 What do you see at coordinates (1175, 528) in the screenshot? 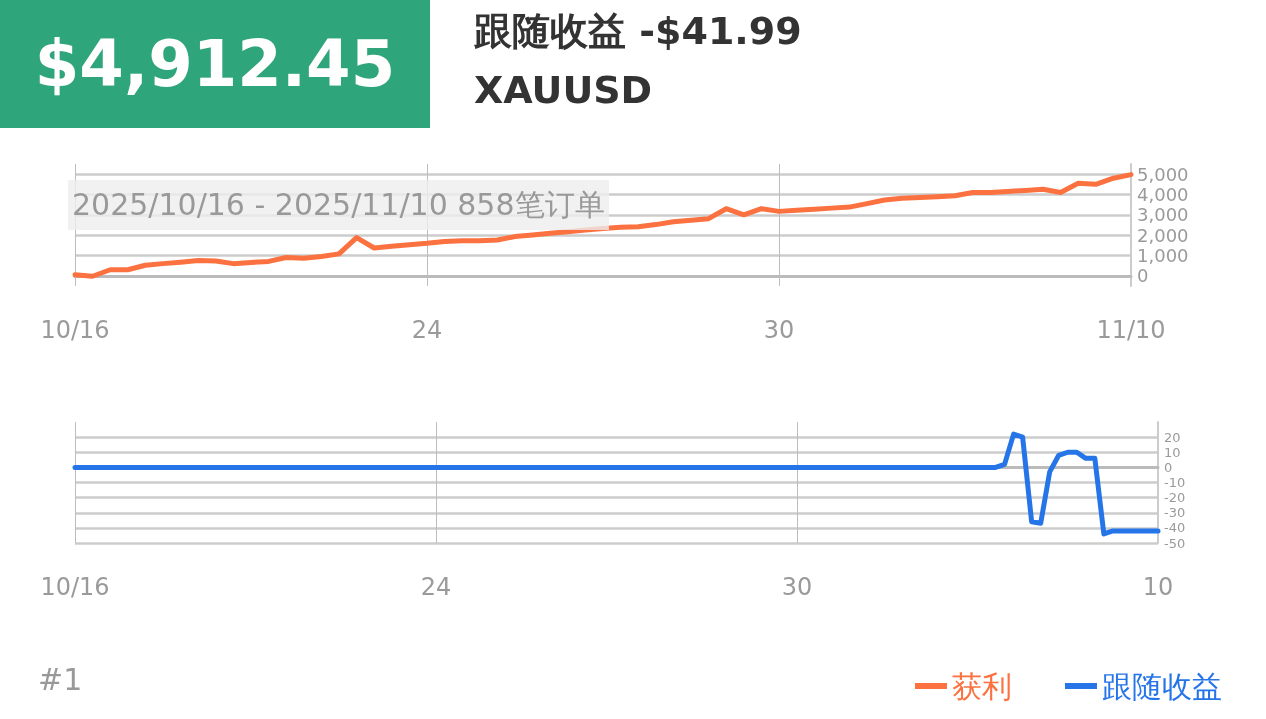
I see `y-tick-label: -40` at bounding box center [1175, 528].